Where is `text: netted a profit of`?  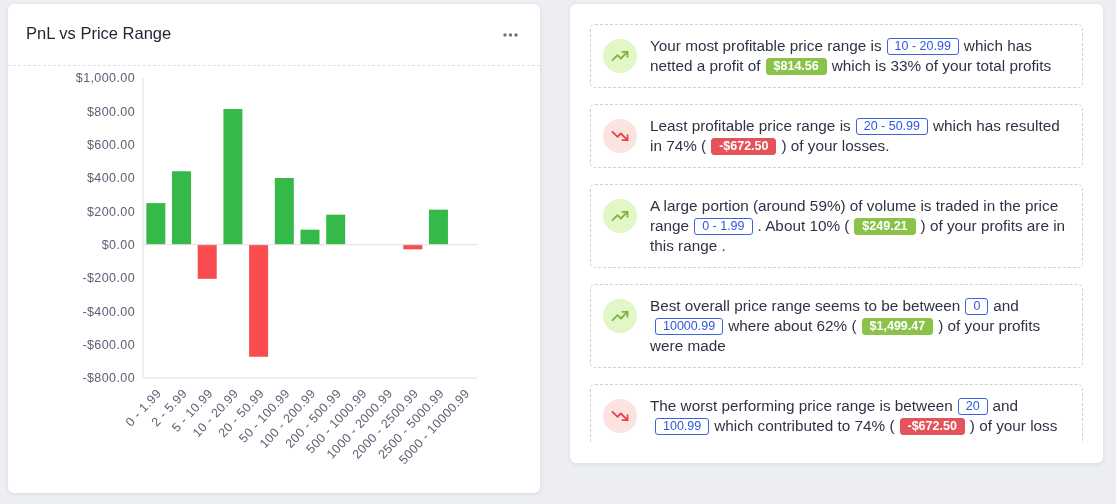 text: netted a profit of is located at coordinates (705, 65).